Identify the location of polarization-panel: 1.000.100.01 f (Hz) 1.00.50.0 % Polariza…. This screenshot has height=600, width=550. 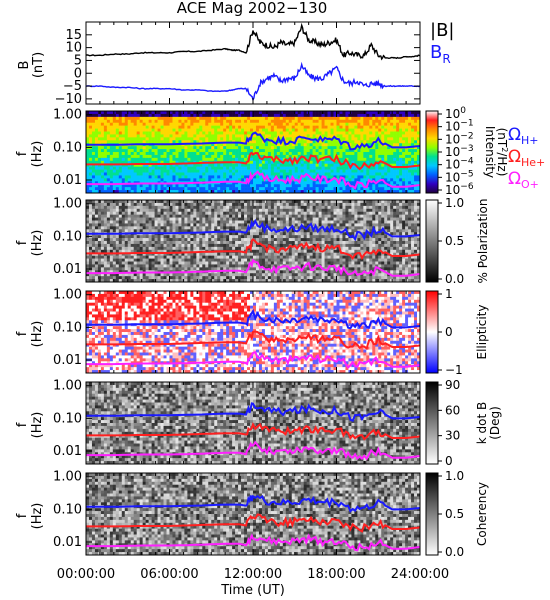
(252, 241).